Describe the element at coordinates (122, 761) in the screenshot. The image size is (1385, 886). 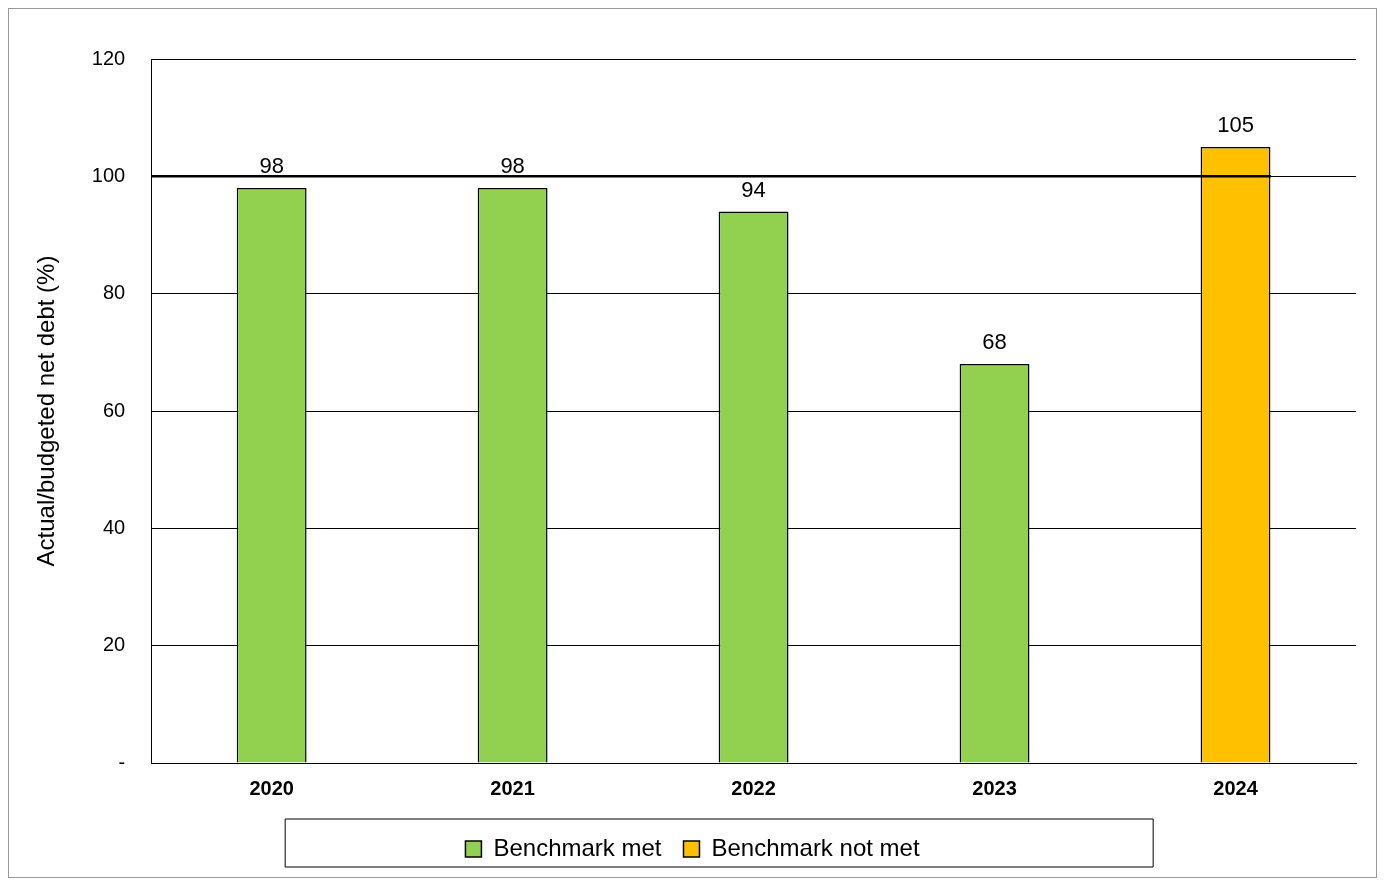
I see `y-tick-label: -` at that location.